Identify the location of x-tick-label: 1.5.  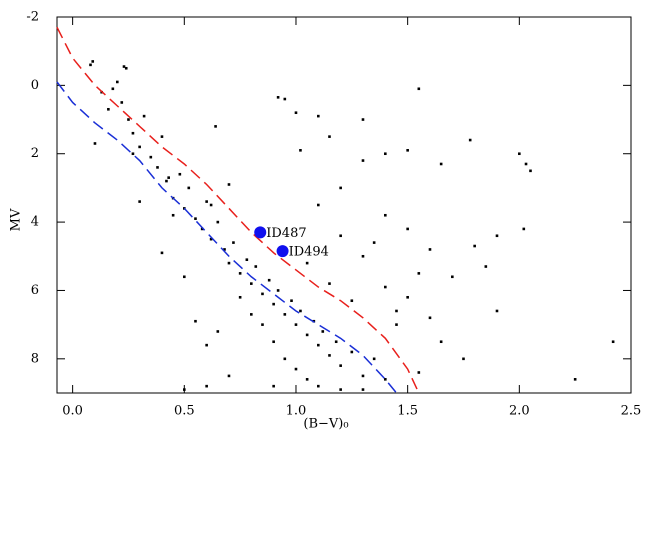
(407, 411).